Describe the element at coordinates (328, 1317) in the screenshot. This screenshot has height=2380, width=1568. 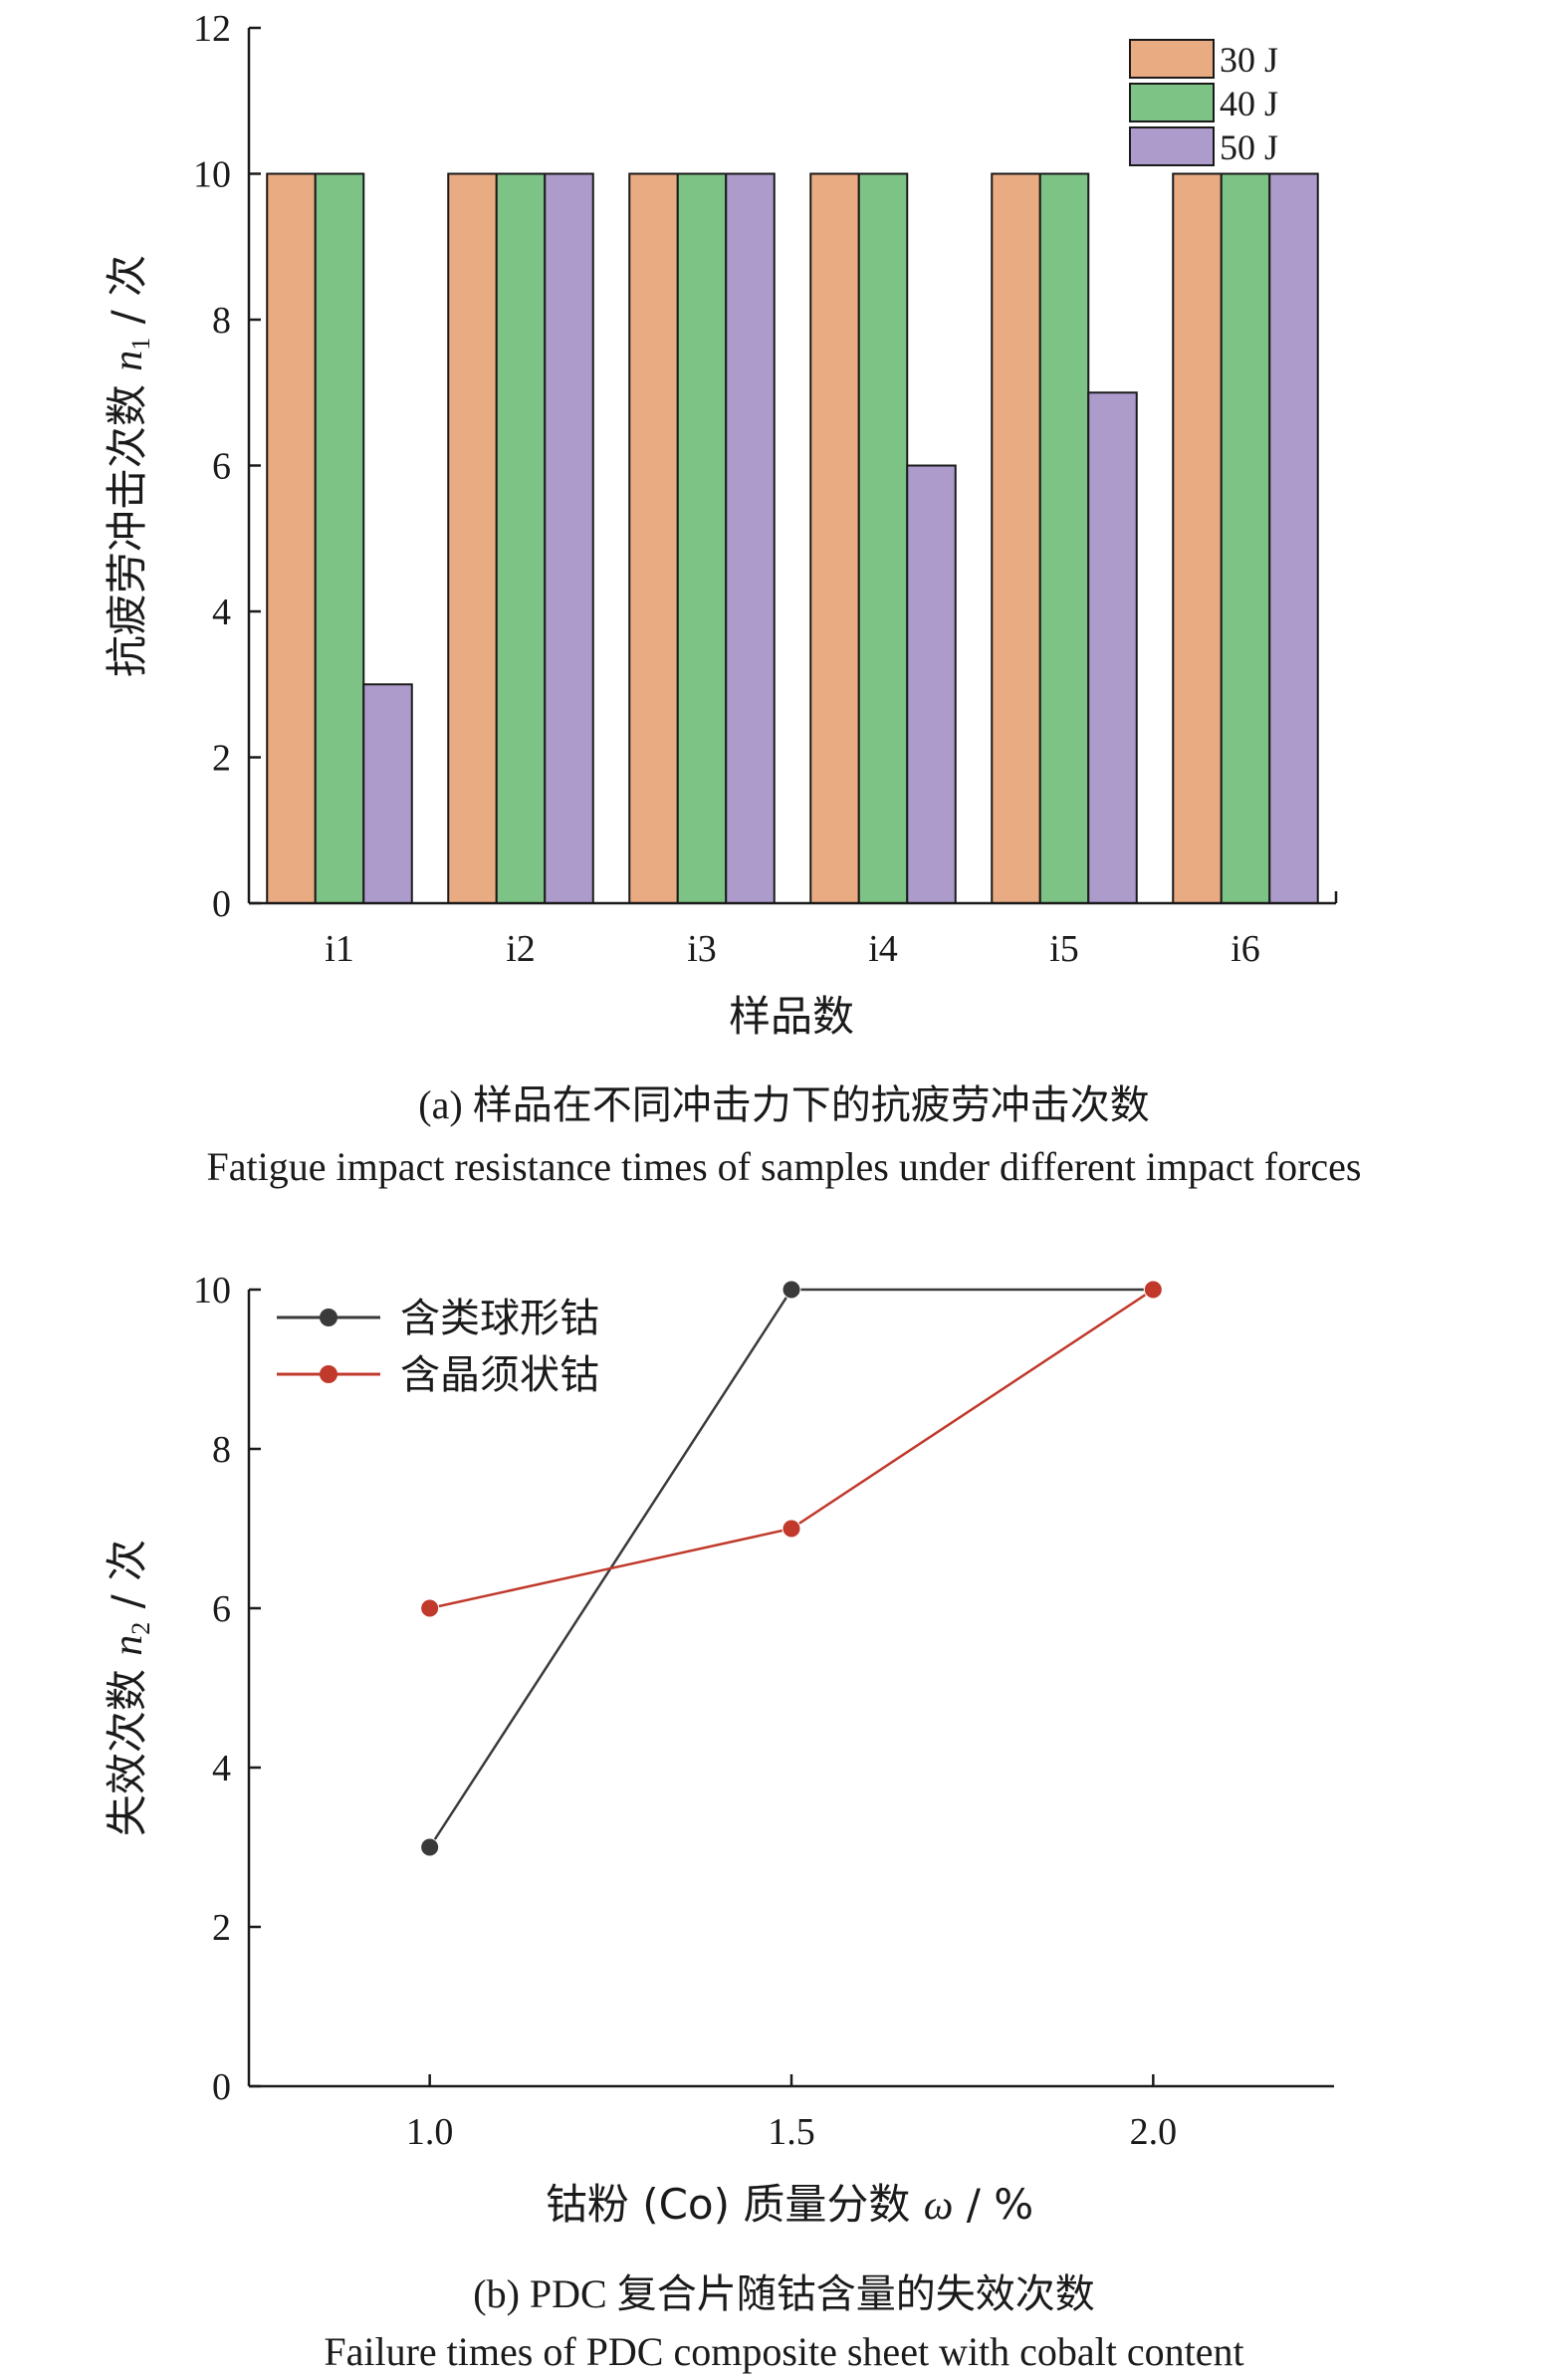
I see `legend-marker-spherical` at that location.